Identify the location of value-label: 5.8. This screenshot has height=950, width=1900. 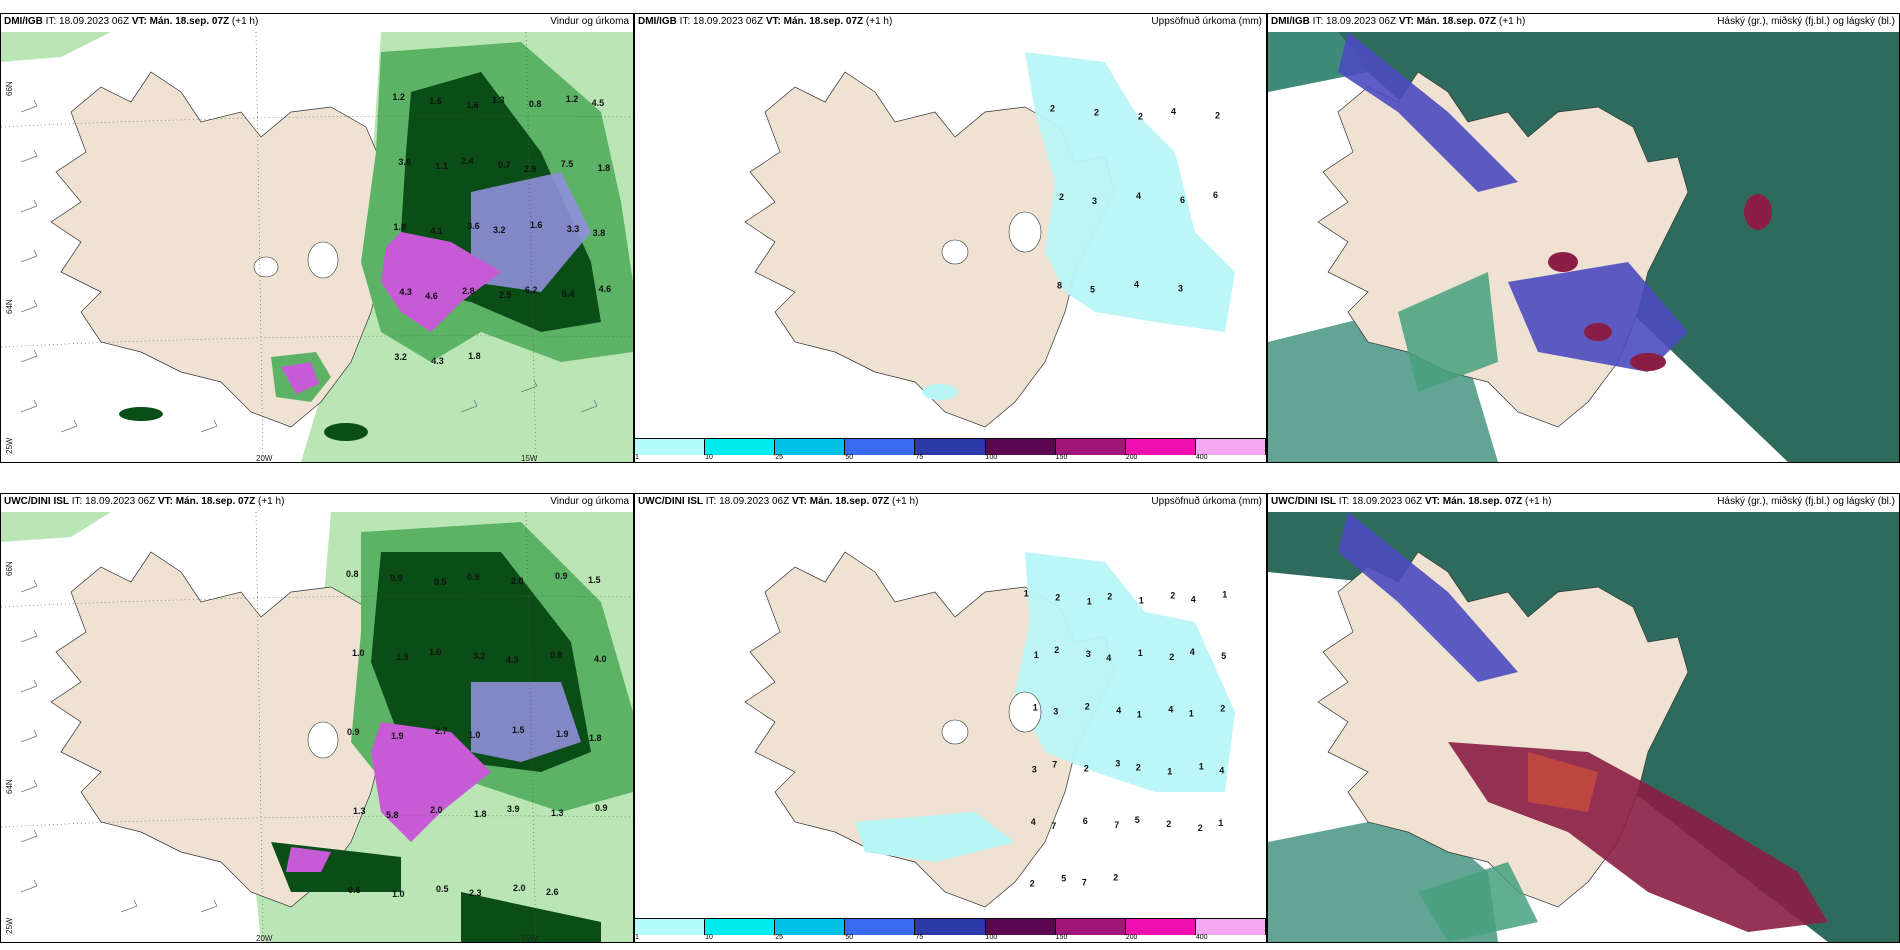
(392, 815).